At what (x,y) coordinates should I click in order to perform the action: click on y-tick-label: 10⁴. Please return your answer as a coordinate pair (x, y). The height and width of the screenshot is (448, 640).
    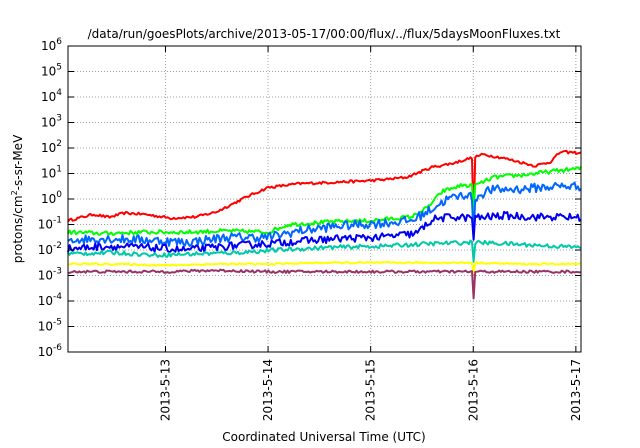
    Looking at the image, I should click on (51, 96).